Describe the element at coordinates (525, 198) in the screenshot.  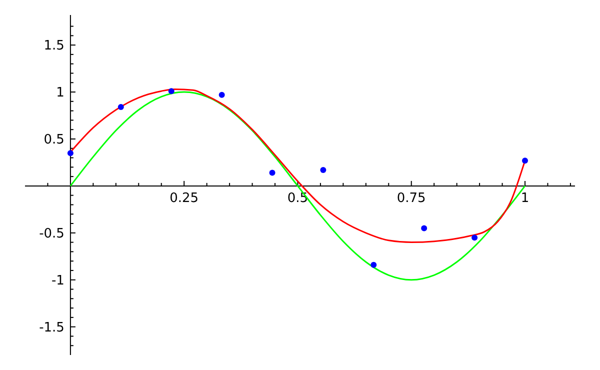
I see `x-tick-label: 1` at that location.